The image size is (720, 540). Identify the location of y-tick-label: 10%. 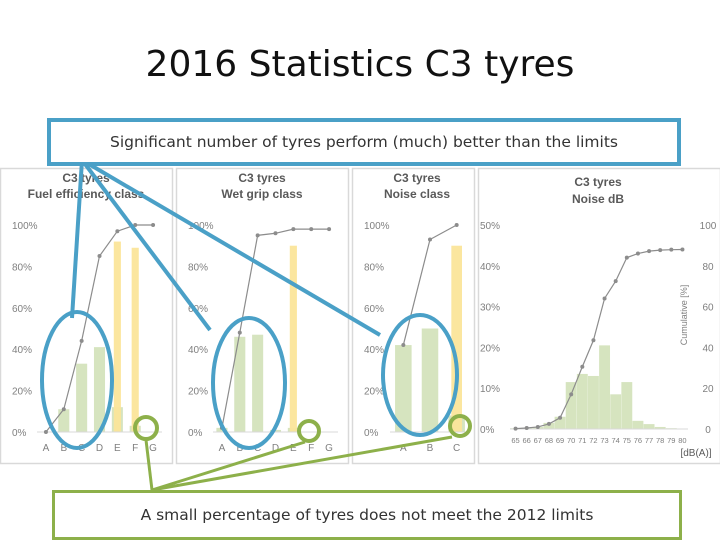
(490, 389).